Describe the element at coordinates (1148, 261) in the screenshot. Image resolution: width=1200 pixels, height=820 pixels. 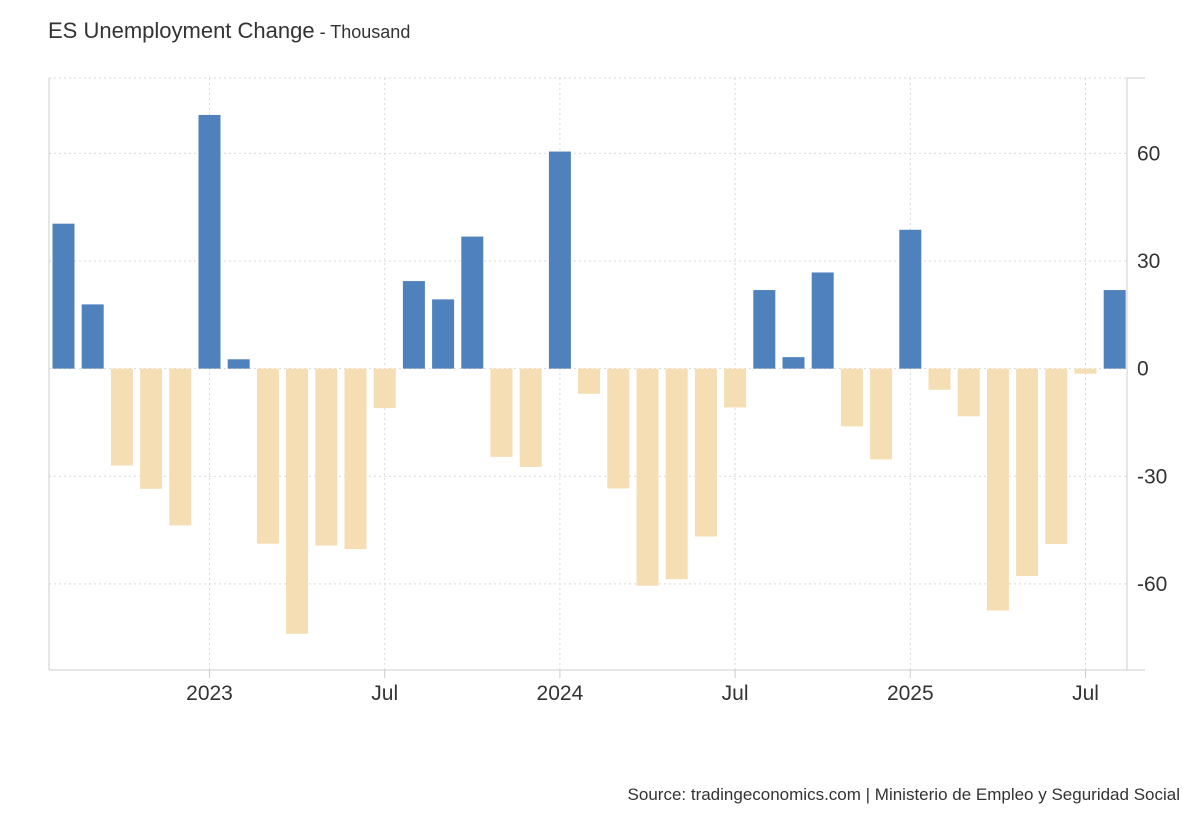
I see `y-tick-label: 30` at that location.